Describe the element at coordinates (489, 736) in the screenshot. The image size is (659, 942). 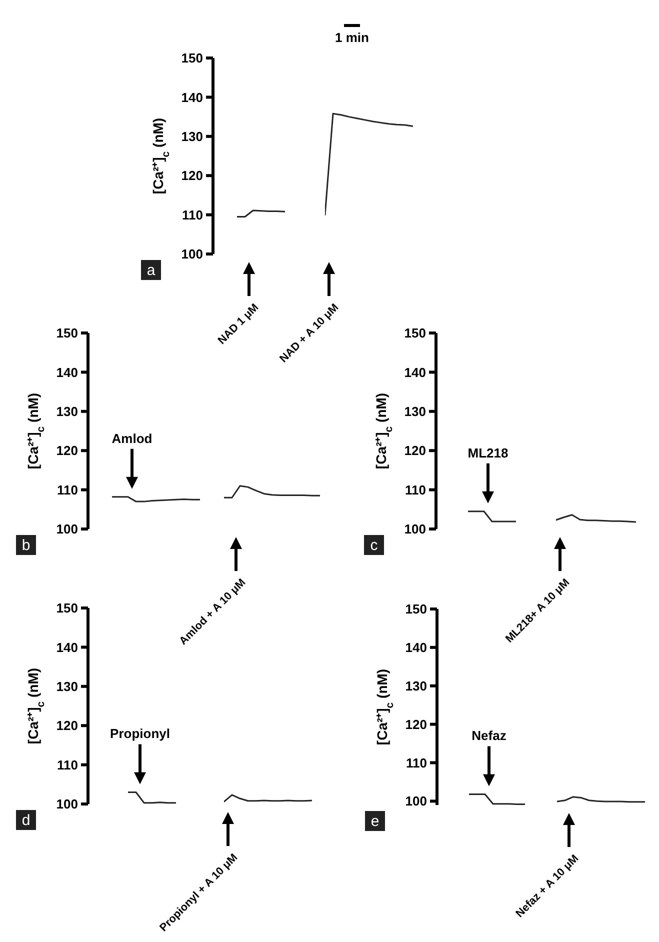
I see `annotation: Nefaz` at that location.